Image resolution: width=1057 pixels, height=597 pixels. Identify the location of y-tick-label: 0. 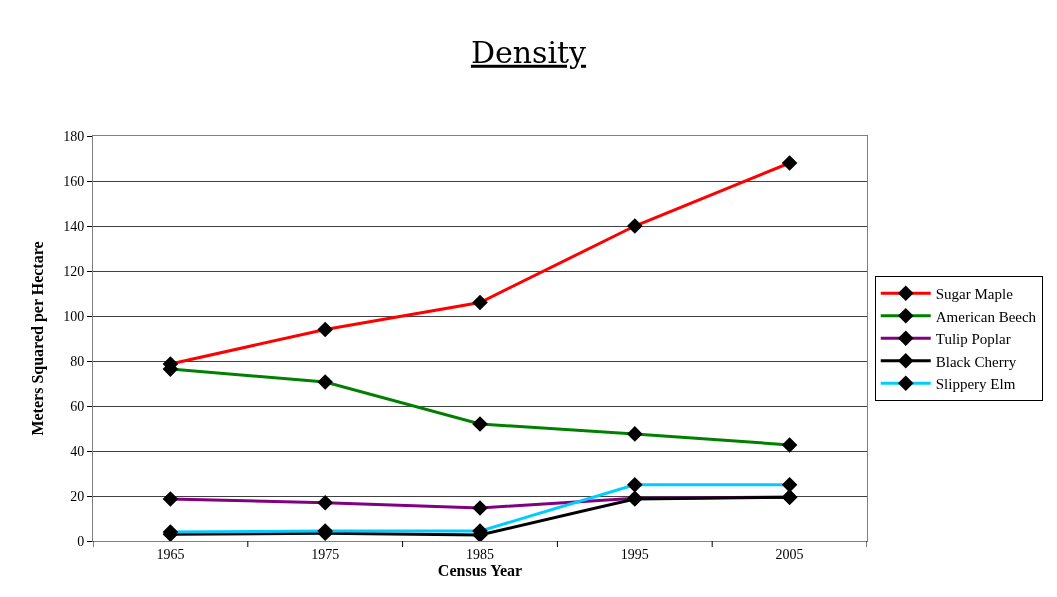
(81, 541).